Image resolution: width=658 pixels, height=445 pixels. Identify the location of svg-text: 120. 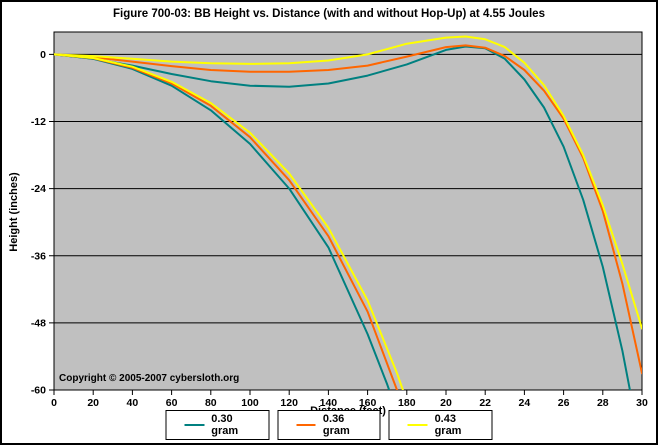
(289, 403).